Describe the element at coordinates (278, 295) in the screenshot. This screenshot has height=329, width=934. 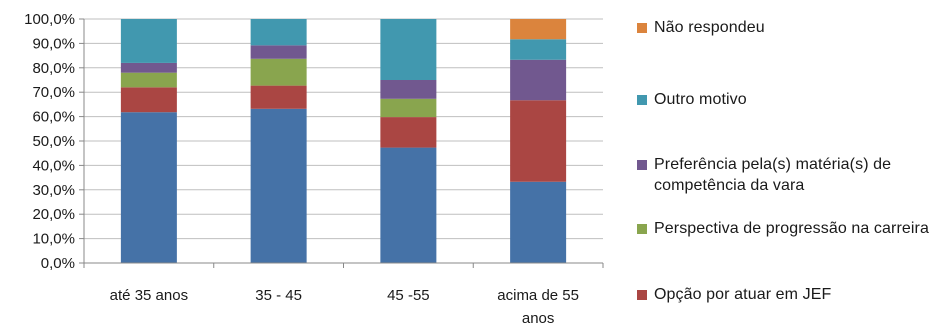
I see `x-tick-label: 35 - 45` at that location.